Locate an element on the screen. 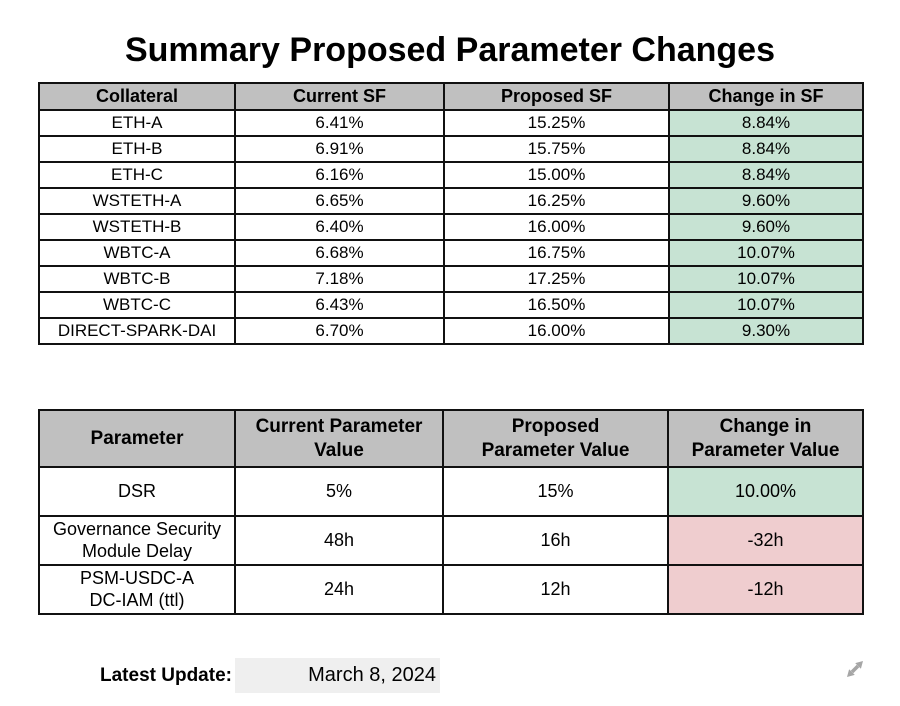 The width and height of the screenshot is (900, 706). proposed-sf-cell: 16.50% is located at coordinates (556, 305).